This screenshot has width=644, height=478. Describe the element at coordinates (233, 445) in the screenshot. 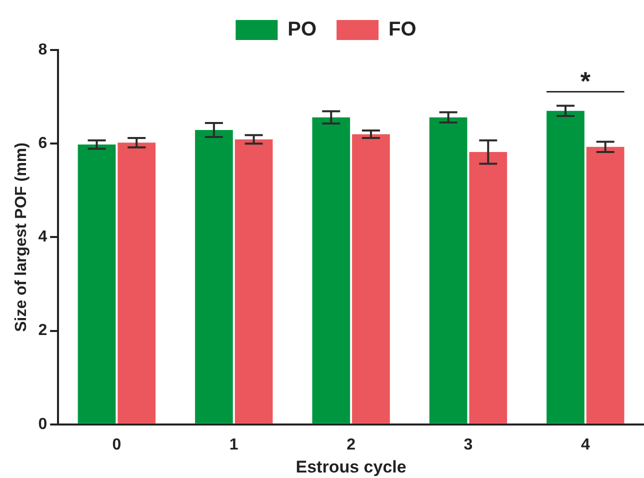

I see `x-tick-label: 1` at that location.